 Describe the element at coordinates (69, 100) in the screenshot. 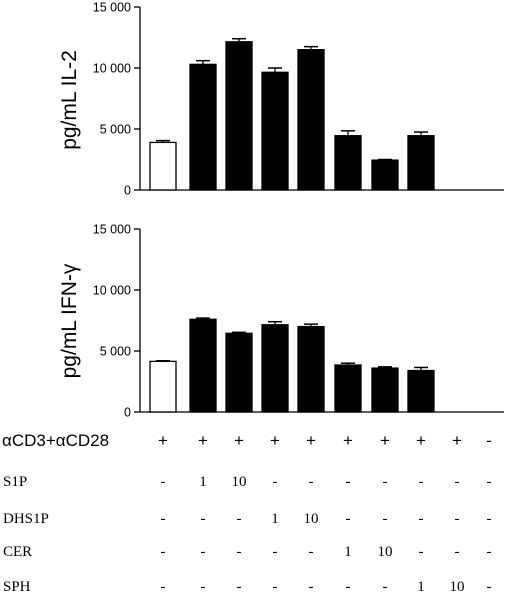

I see `y-axis-label: pg/mL IL-2` at that location.